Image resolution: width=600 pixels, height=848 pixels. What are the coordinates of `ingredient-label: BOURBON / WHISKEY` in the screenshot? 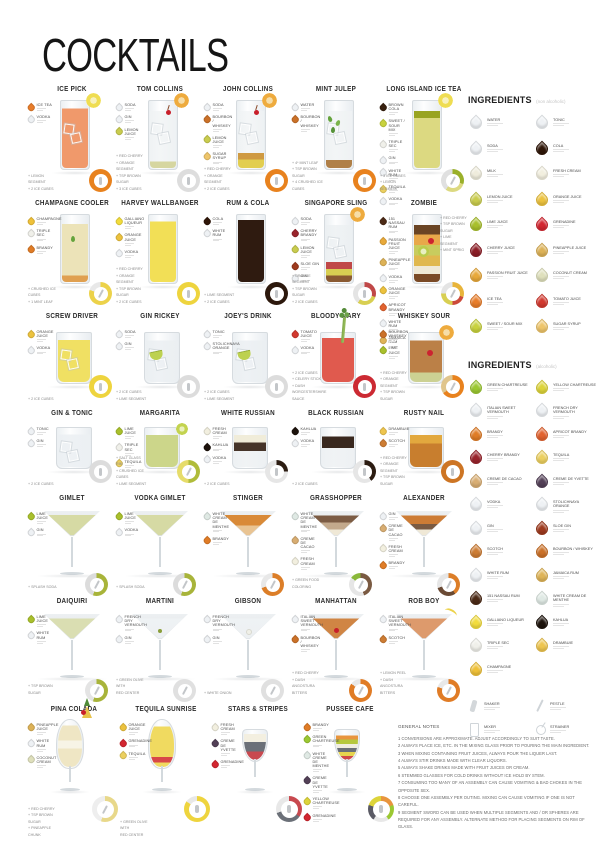 It's located at (310, 121).